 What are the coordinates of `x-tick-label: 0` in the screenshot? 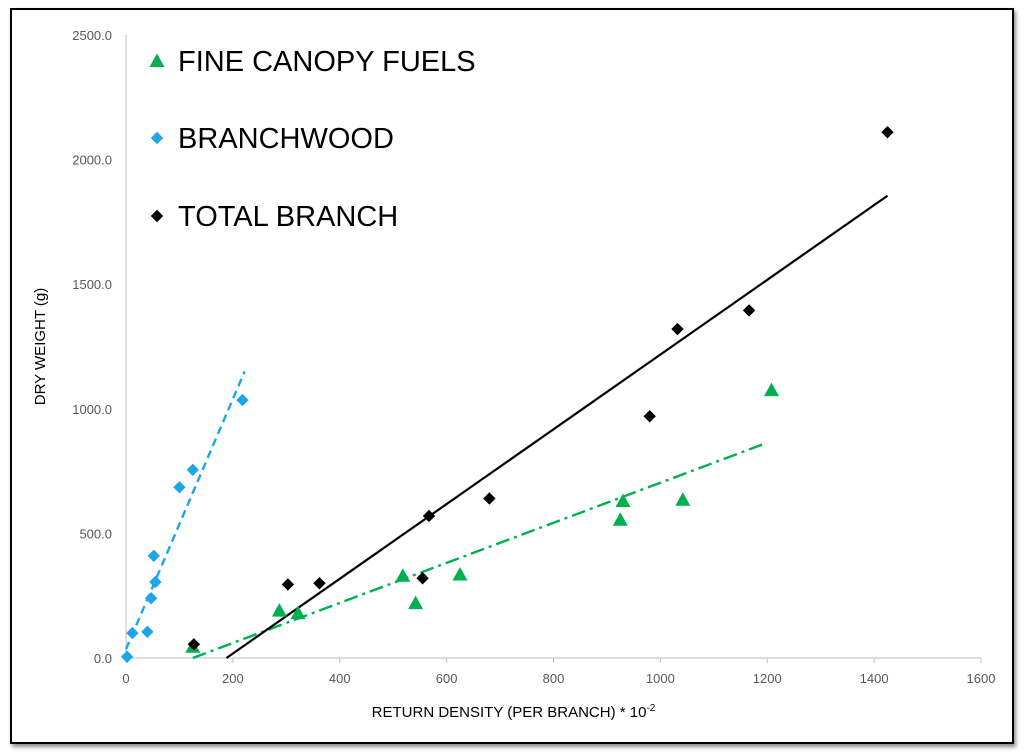 It's located at (125, 678).